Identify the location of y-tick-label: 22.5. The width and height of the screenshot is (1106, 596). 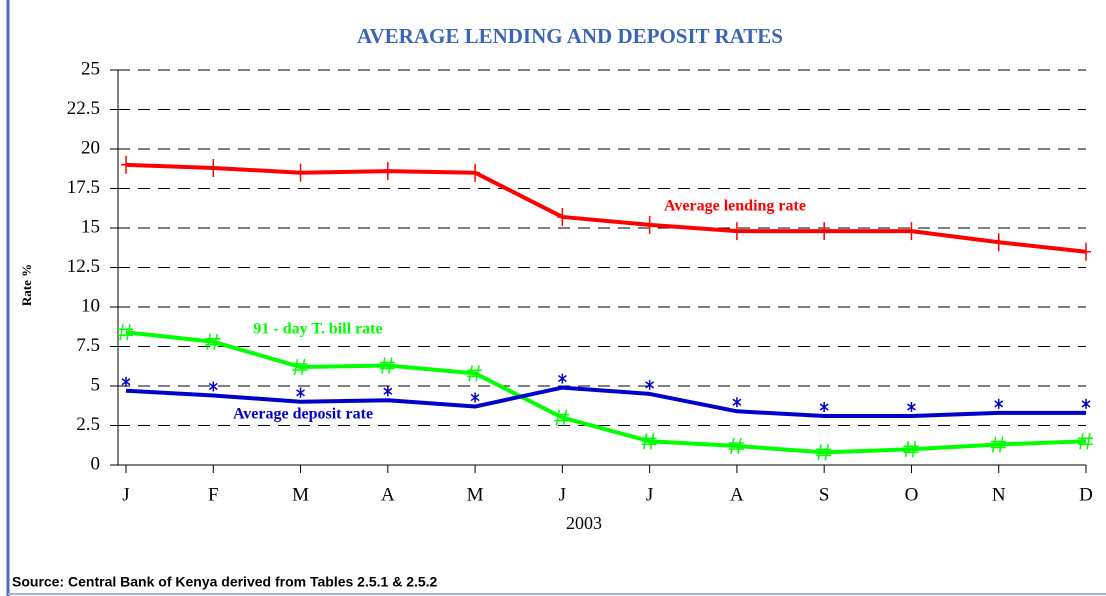
(83, 108).